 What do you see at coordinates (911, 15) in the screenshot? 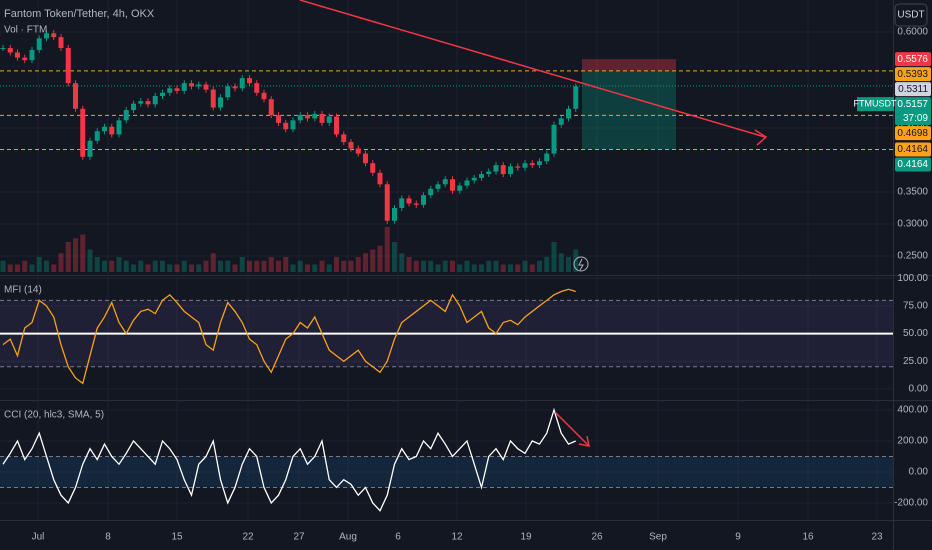
I see `currency-button` at bounding box center [911, 15].